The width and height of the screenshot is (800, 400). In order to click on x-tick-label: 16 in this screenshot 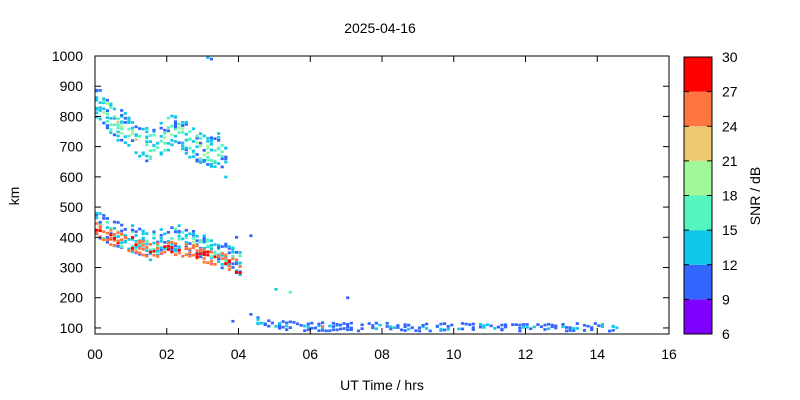, I will do `click(669, 354)`.